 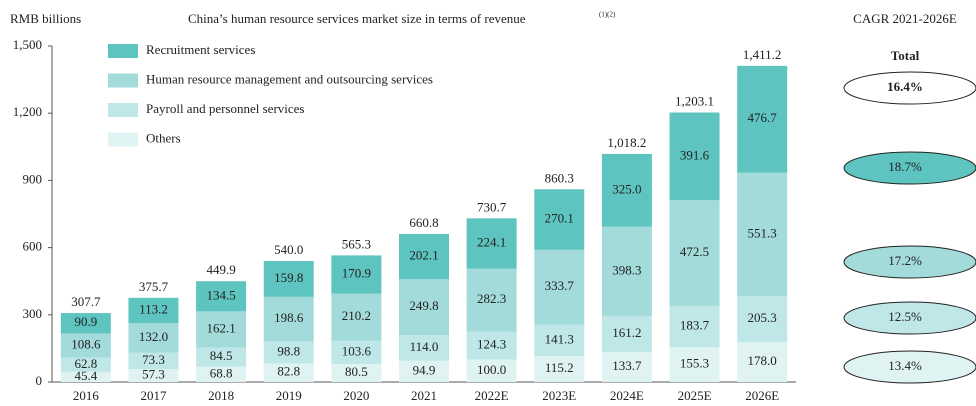 I want to click on value-label: 141.3, so click(x=559, y=338).